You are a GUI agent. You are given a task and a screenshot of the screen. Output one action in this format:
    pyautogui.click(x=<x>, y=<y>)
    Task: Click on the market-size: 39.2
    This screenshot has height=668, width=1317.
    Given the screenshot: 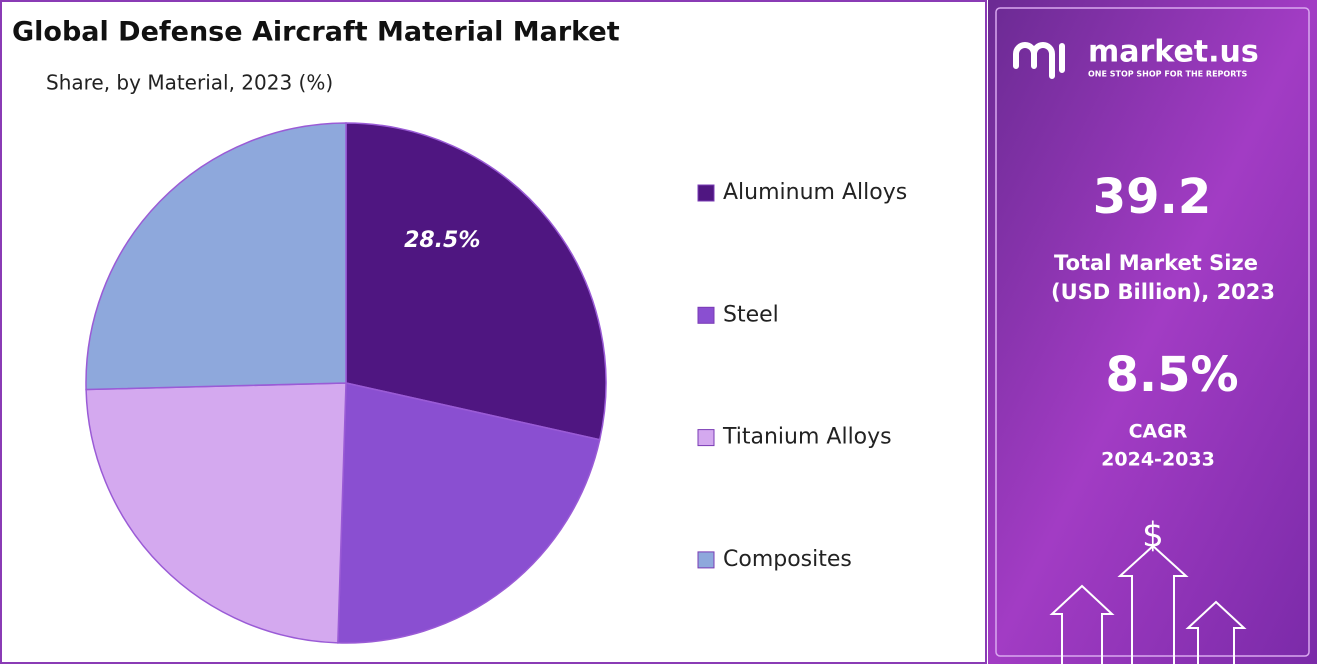 What is the action you would take?
    pyautogui.click(x=1152, y=197)
    